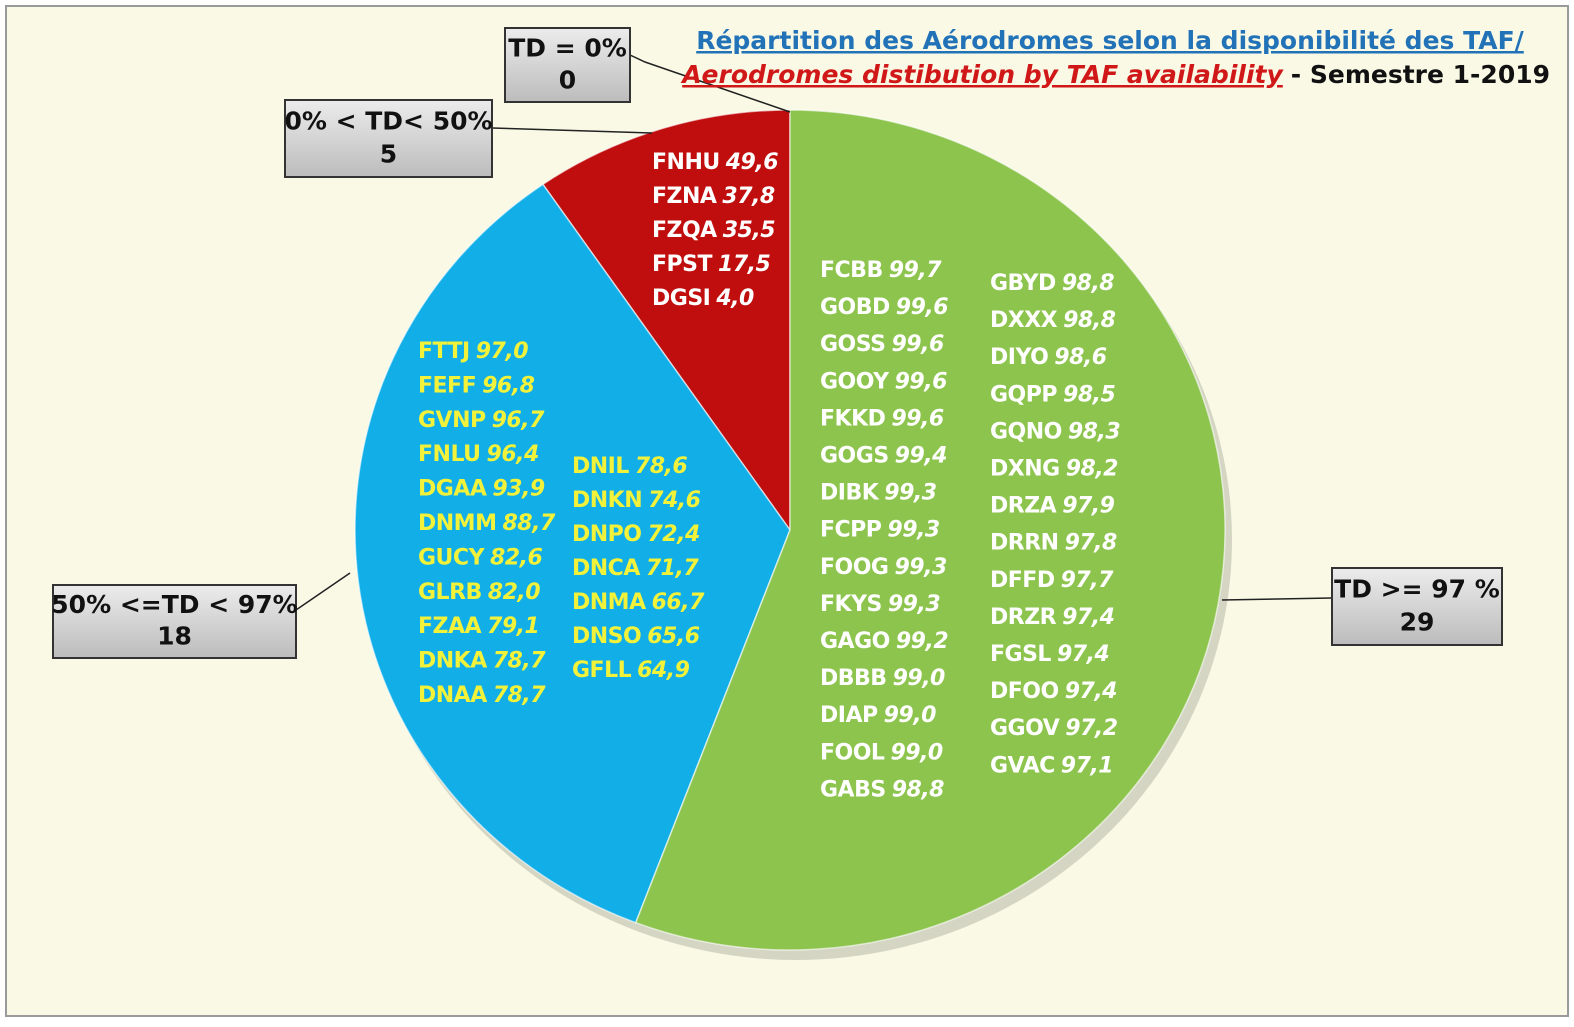 This screenshot has height=1027, width=1574. What do you see at coordinates (1024, 543) in the screenshot?
I see `station-code: DRRN` at bounding box center [1024, 543].